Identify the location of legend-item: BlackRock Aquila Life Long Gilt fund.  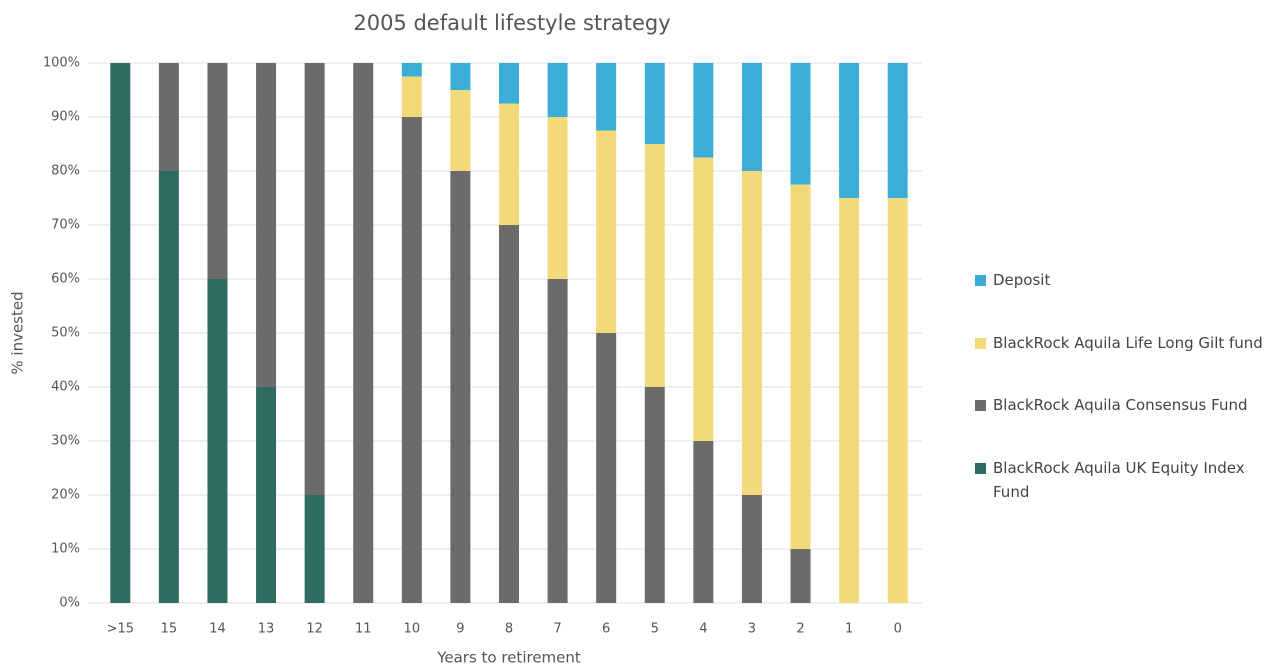
(1124, 343).